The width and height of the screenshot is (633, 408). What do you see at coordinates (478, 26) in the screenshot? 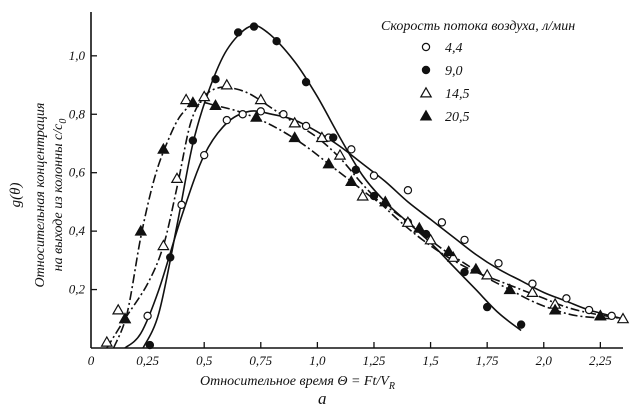
I see `legend-title: Скорость потока воздуха, л/мин` at bounding box center [478, 26].